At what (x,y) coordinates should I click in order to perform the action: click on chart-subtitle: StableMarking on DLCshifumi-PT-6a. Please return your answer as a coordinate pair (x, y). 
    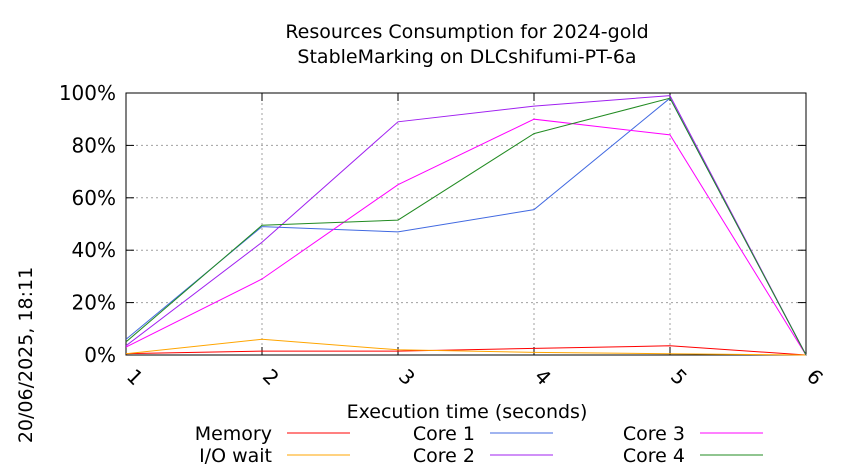
    Looking at the image, I should click on (466, 57).